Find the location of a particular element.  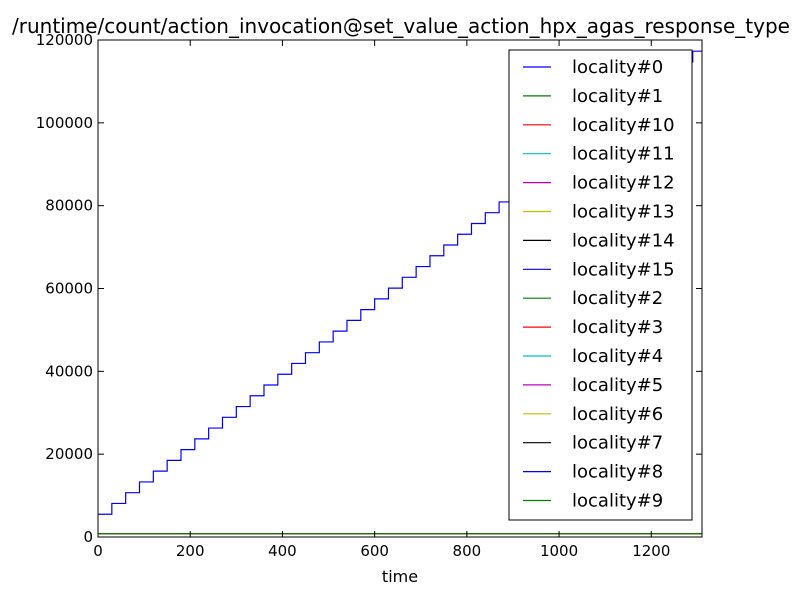

legend-label: locality#2 is located at coordinates (617, 298).